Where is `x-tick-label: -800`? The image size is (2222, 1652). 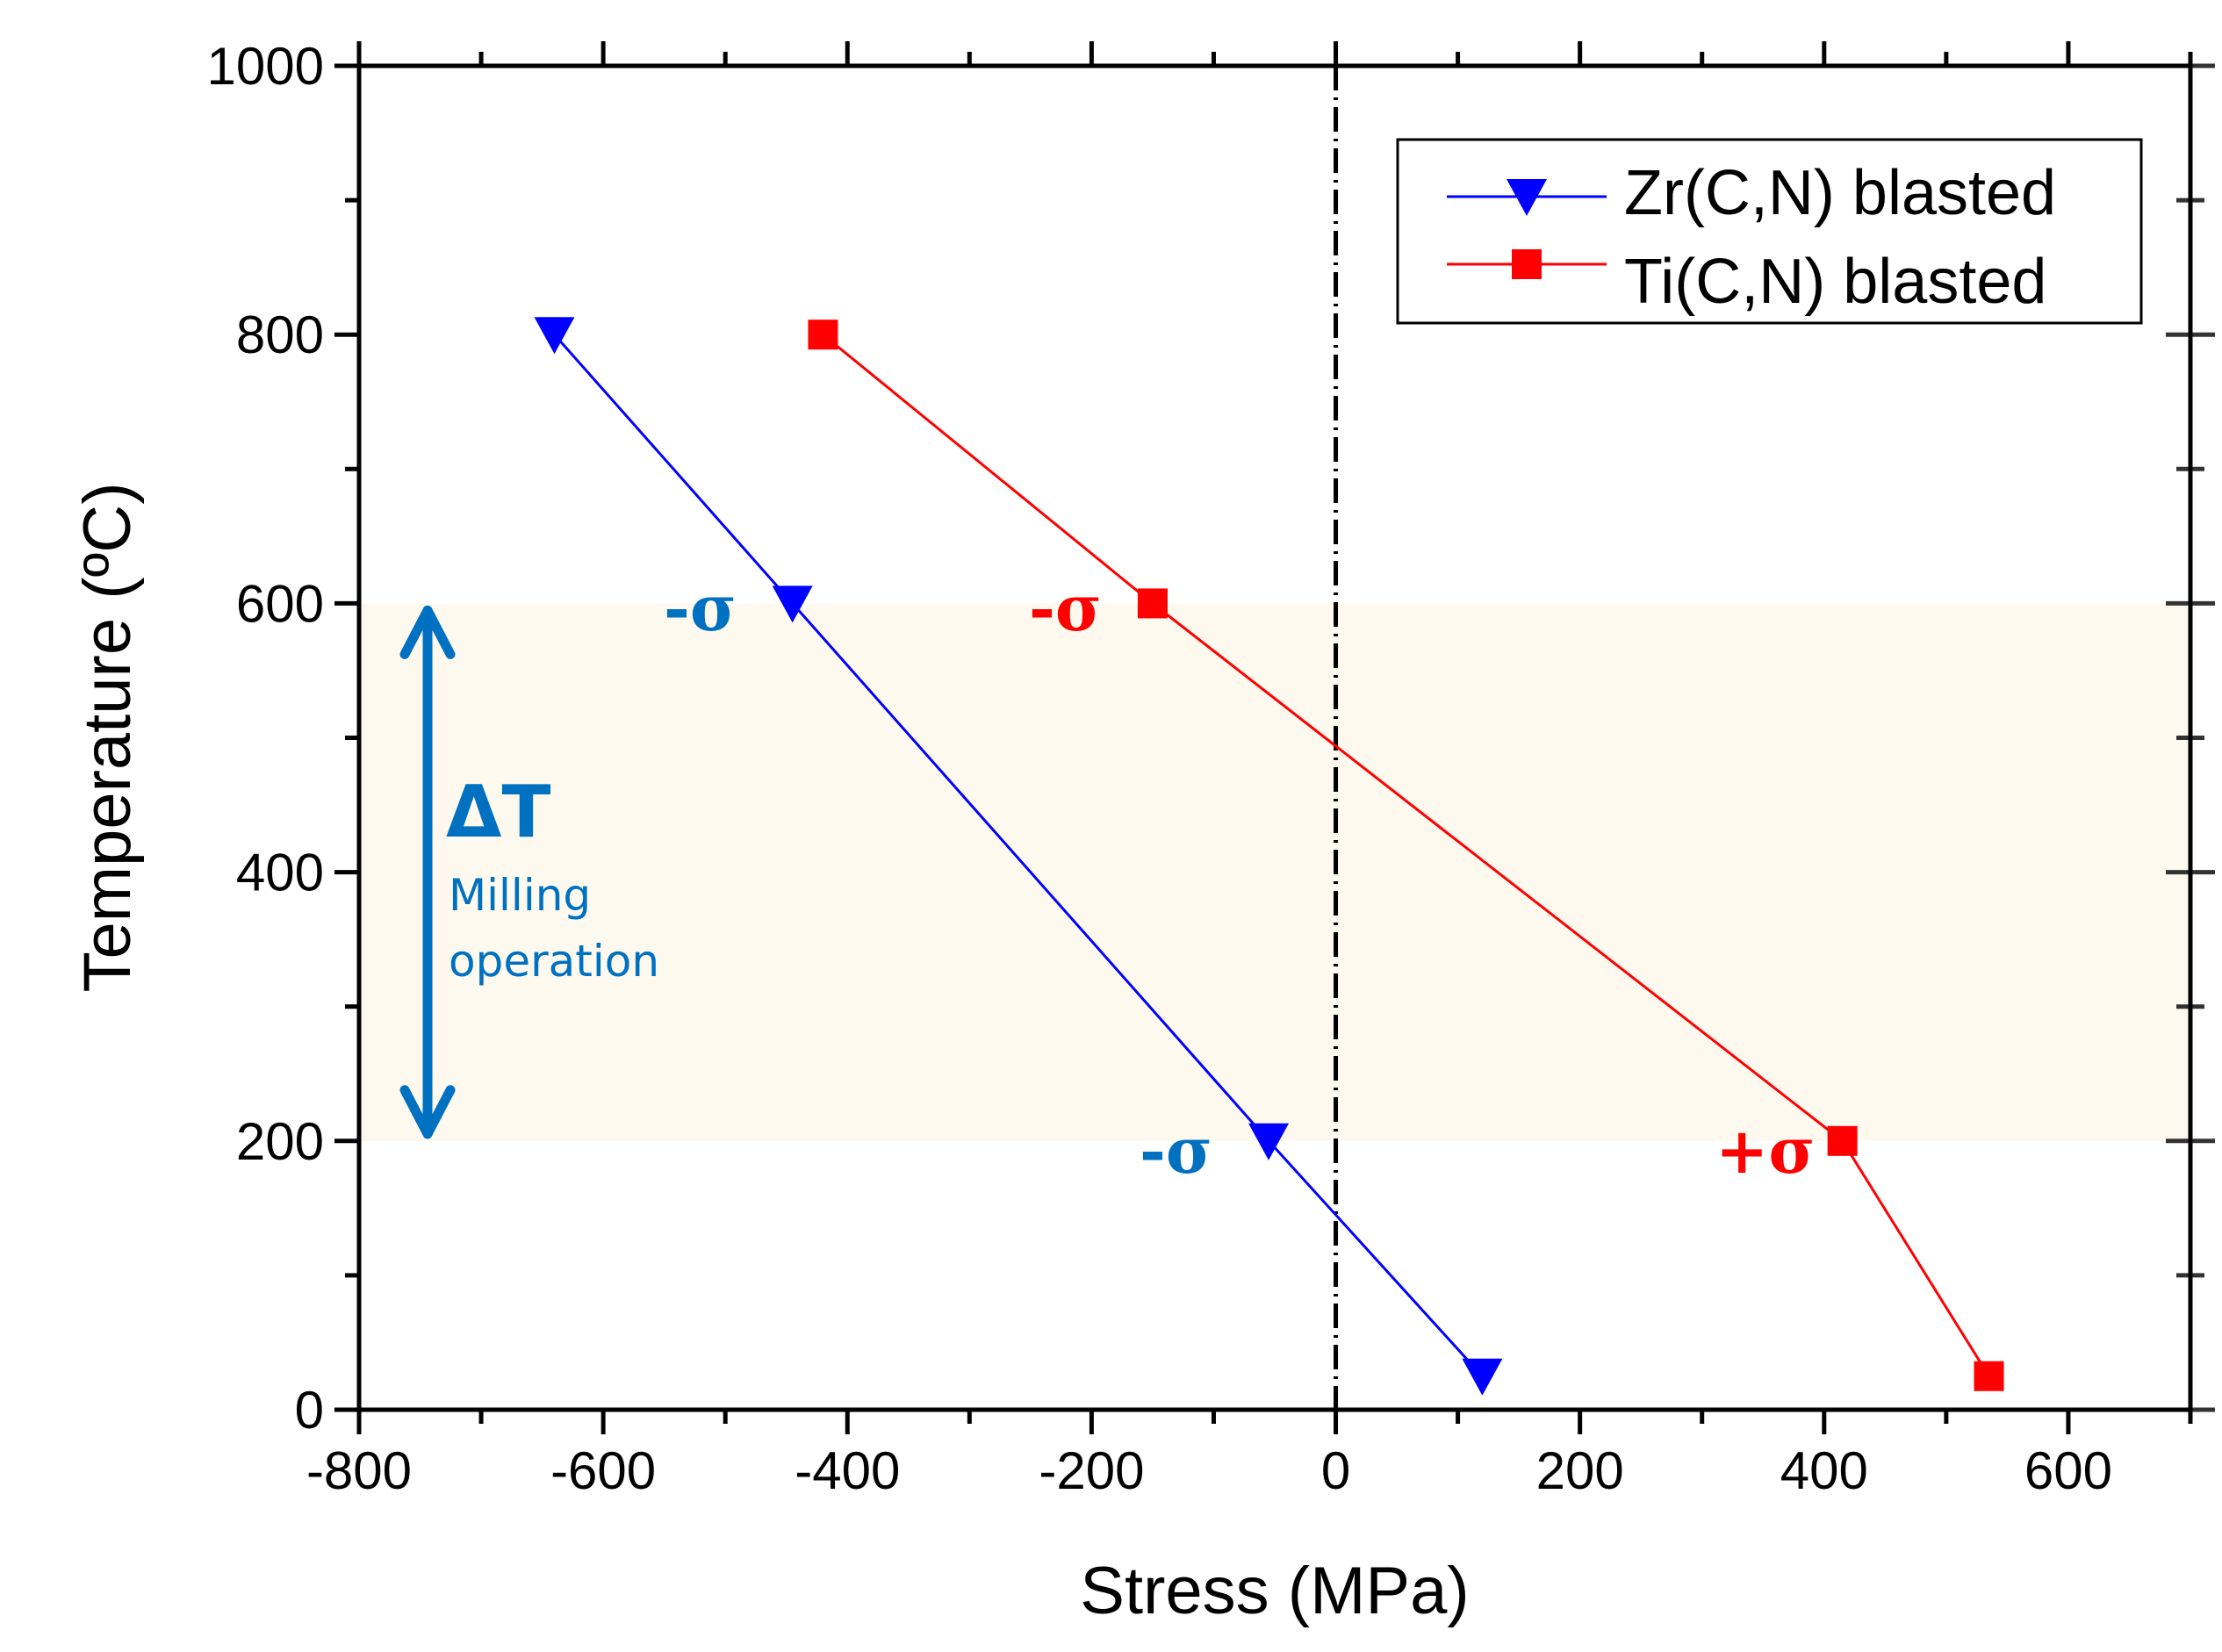 x-tick-label: -800 is located at coordinates (359, 1471).